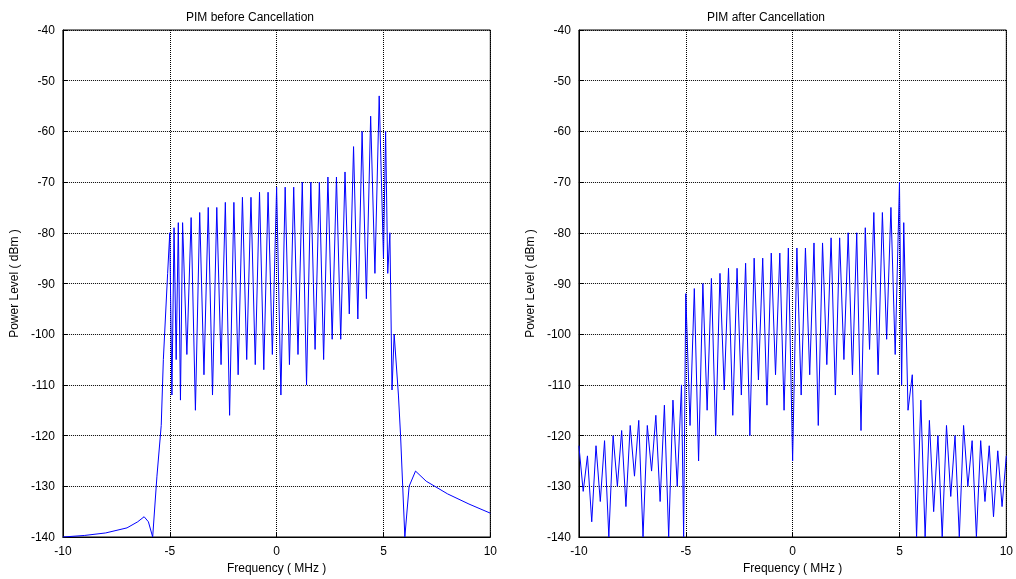 The height and width of the screenshot is (579, 1016). What do you see at coordinates (766, 17) in the screenshot?
I see `chart-title: PIM after Cancellation` at bounding box center [766, 17].